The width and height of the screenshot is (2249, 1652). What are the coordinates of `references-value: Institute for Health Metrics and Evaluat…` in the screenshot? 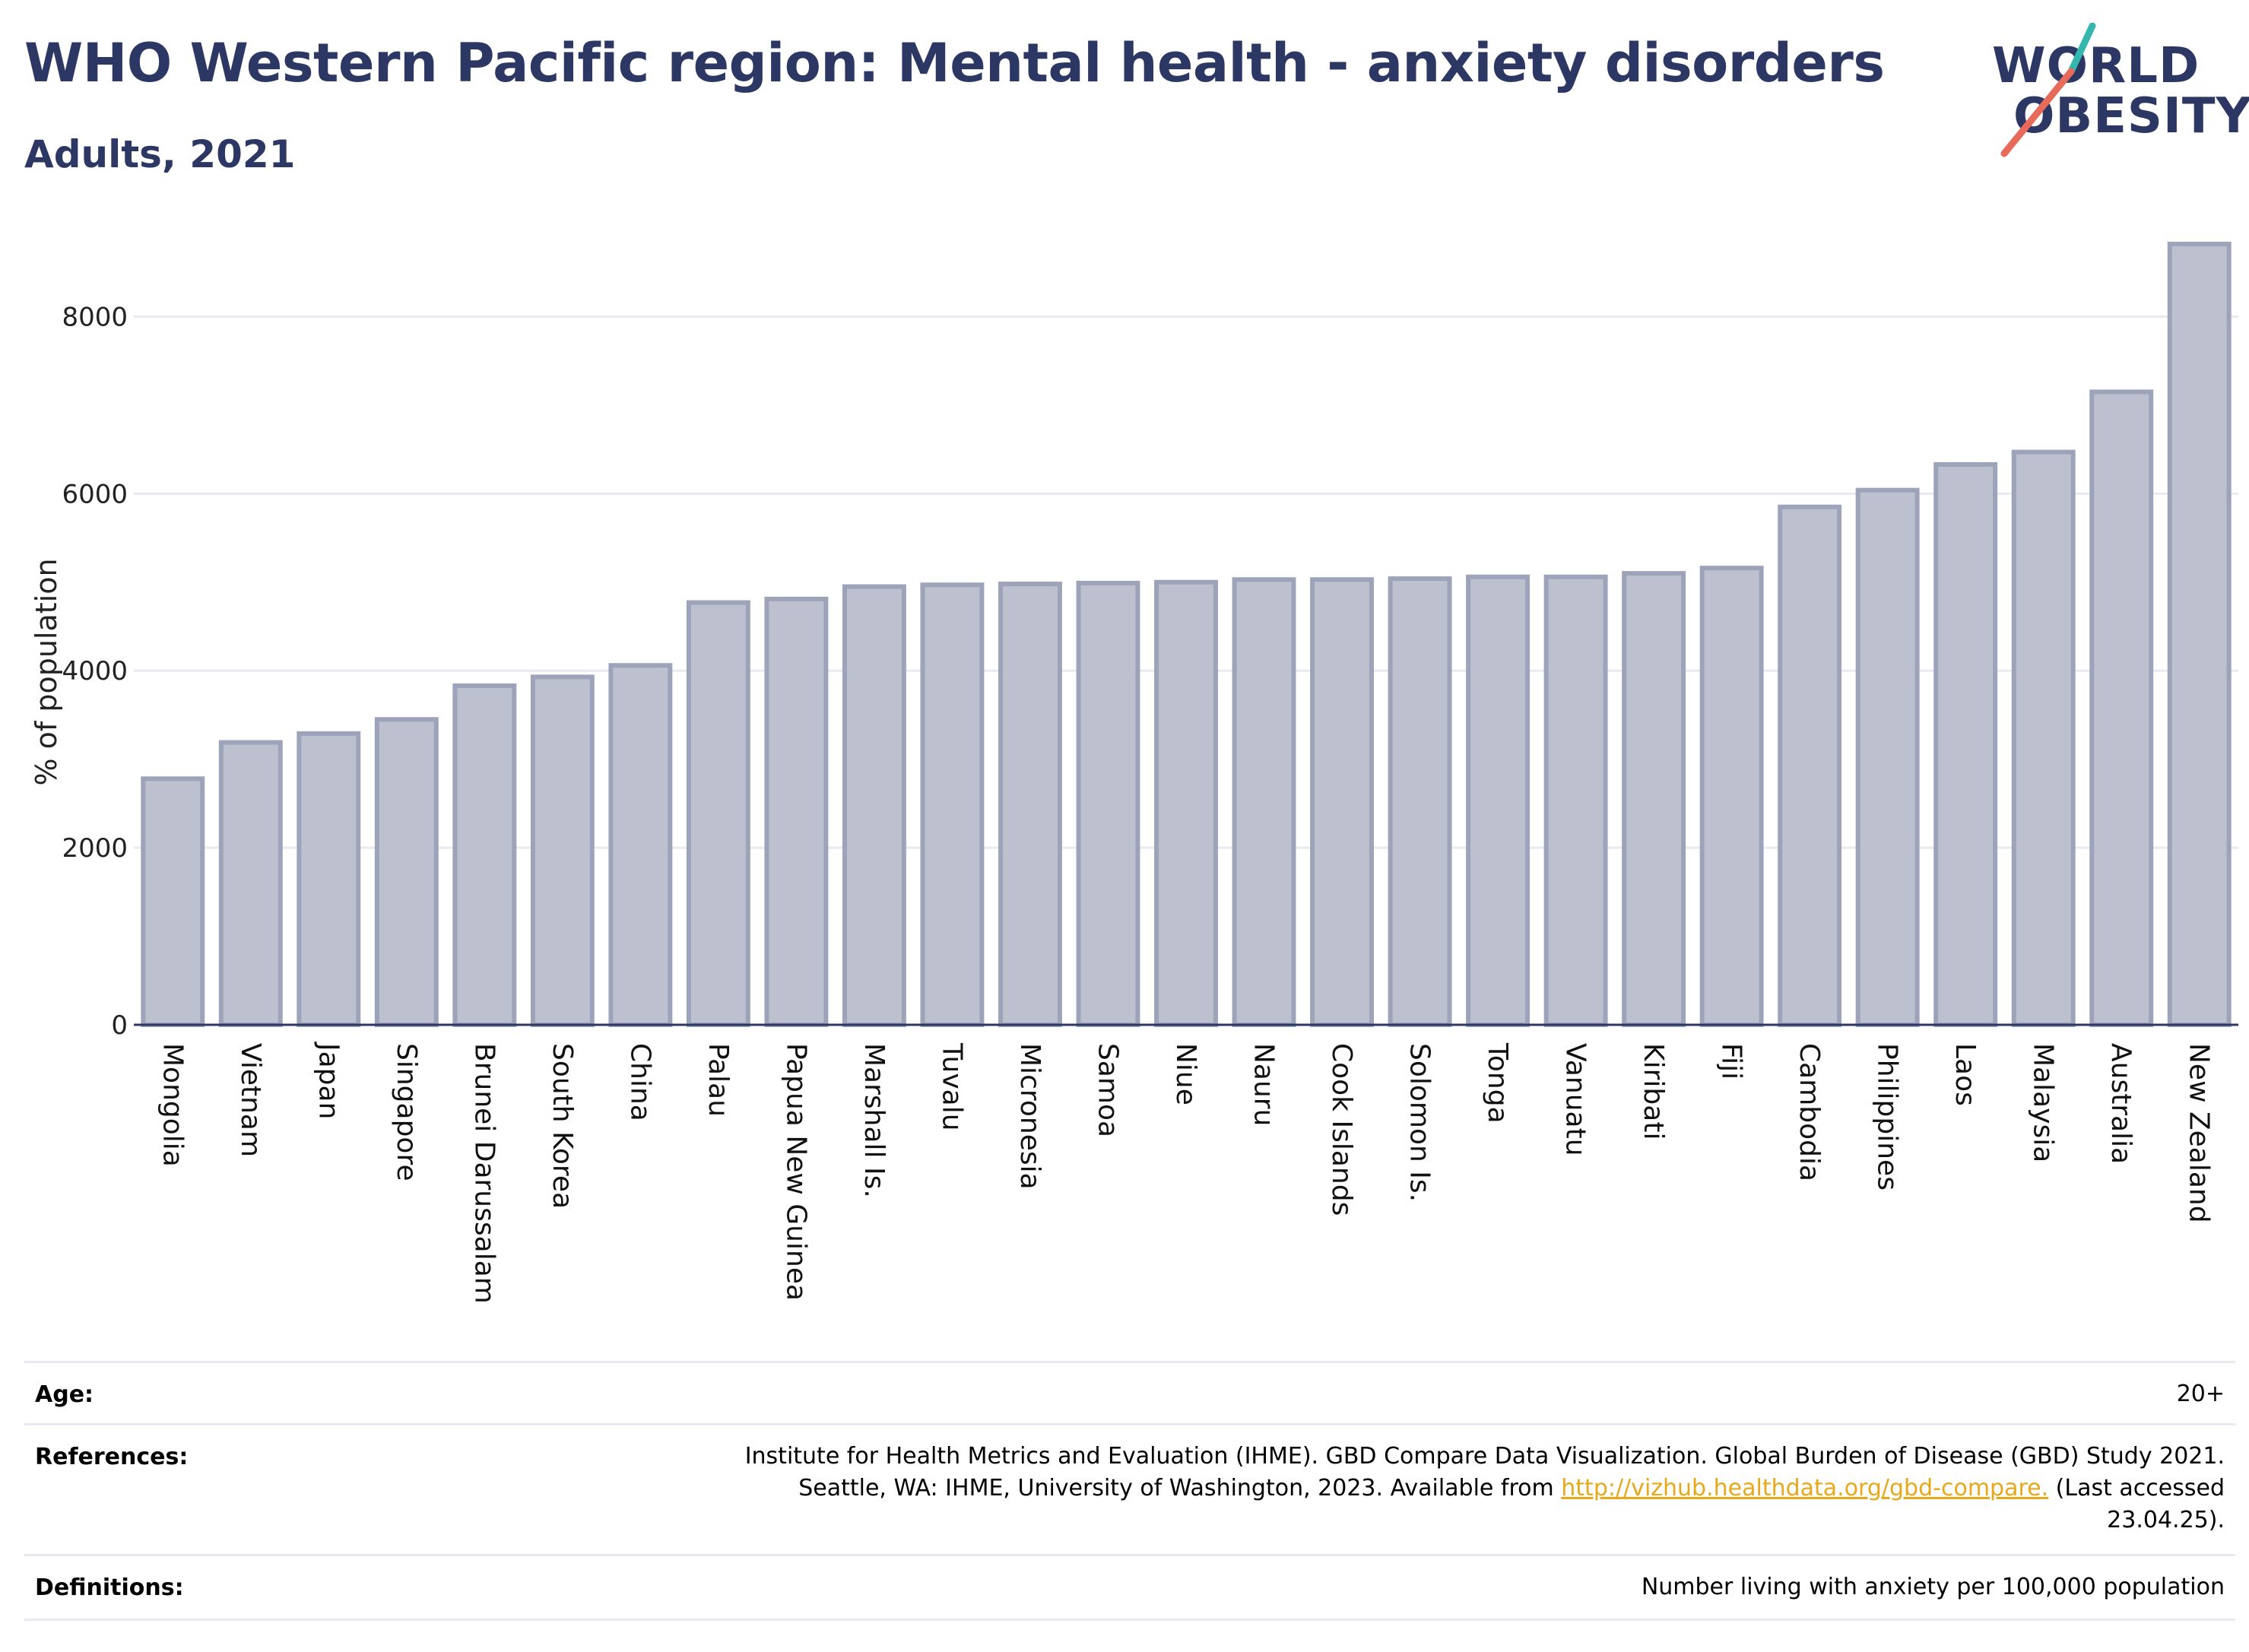 It's located at (1485, 1488).